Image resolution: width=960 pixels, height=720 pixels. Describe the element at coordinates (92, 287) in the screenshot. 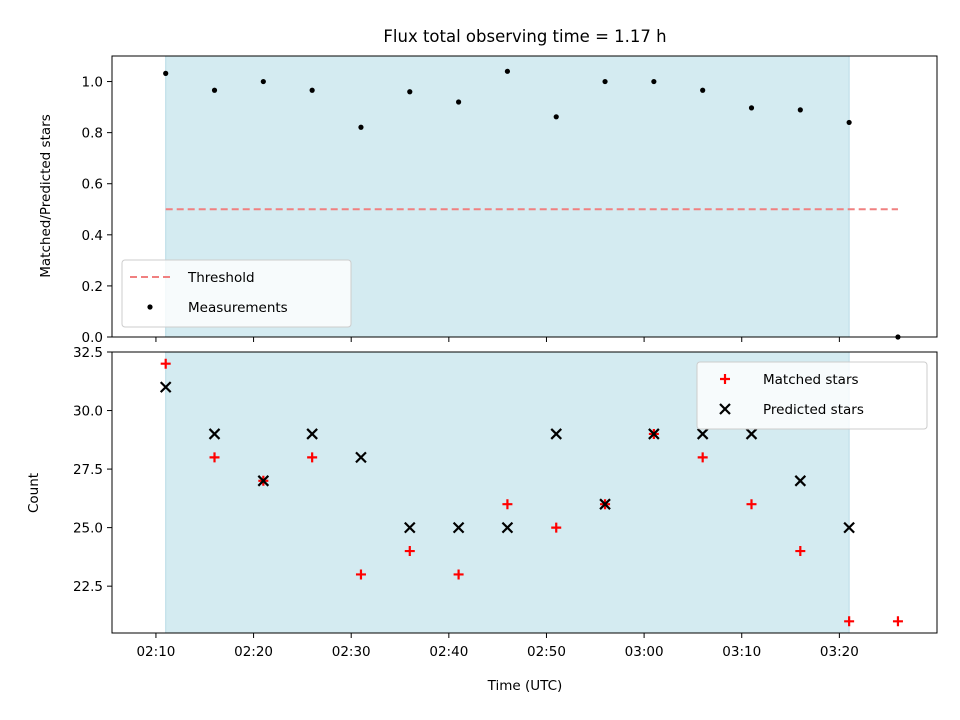

I see `top-y-tick-label: 0.2` at that location.